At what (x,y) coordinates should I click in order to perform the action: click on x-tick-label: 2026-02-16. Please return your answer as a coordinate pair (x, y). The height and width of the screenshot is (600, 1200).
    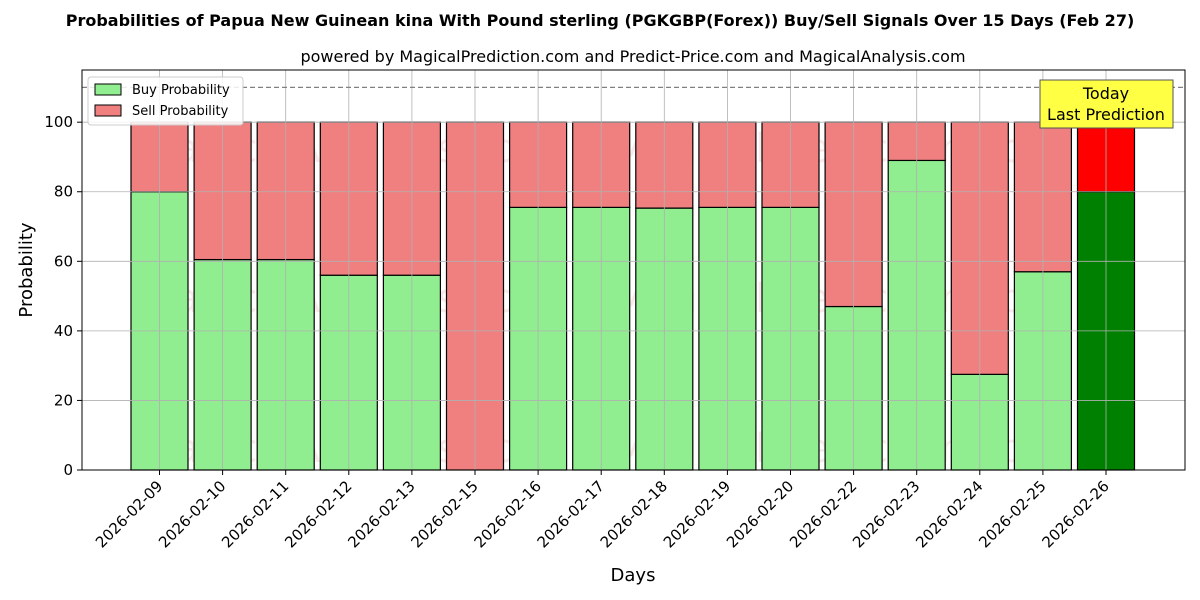
    Looking at the image, I should click on (508, 514).